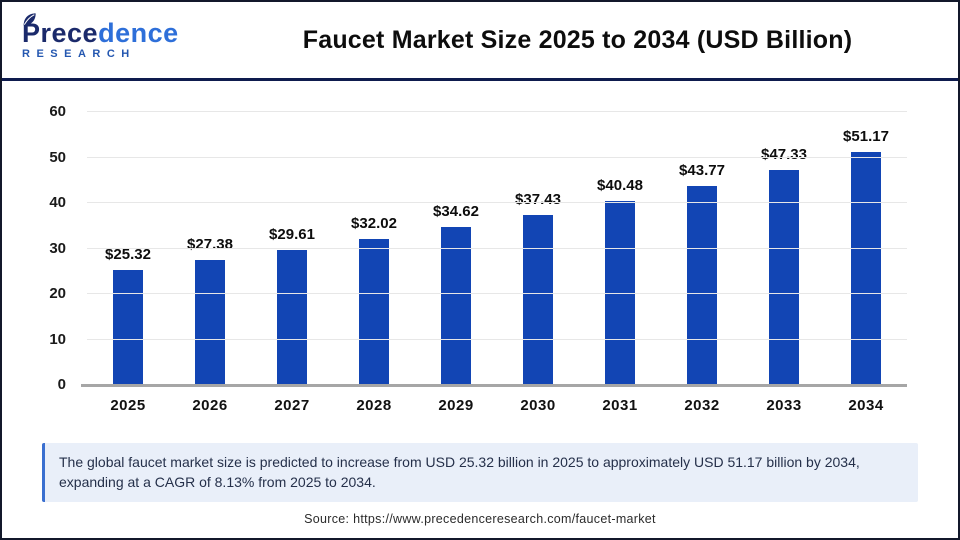 This screenshot has width=960, height=540. What do you see at coordinates (620, 185) in the screenshot?
I see `bar-value-label: $40.48` at bounding box center [620, 185].